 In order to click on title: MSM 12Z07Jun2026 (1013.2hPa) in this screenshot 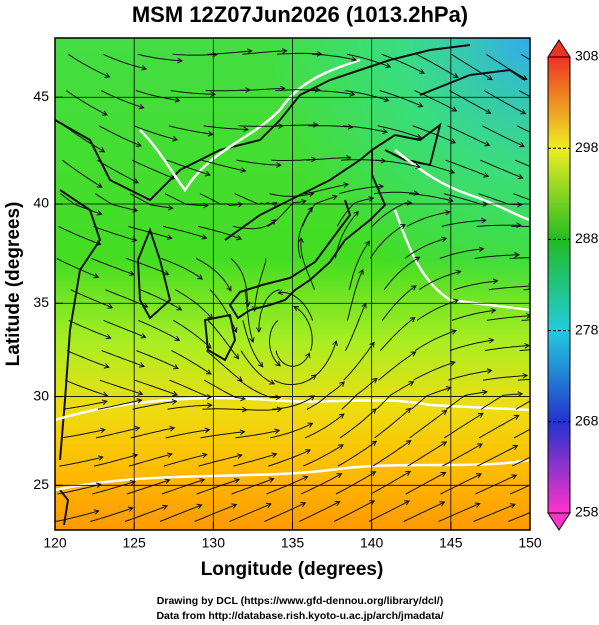, I will do `click(300, 14)`.